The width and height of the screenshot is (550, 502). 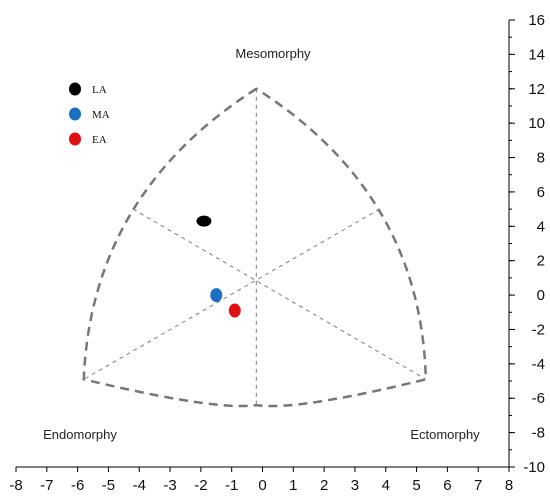 I want to click on y-tick-label: -2, so click(x=538, y=329).